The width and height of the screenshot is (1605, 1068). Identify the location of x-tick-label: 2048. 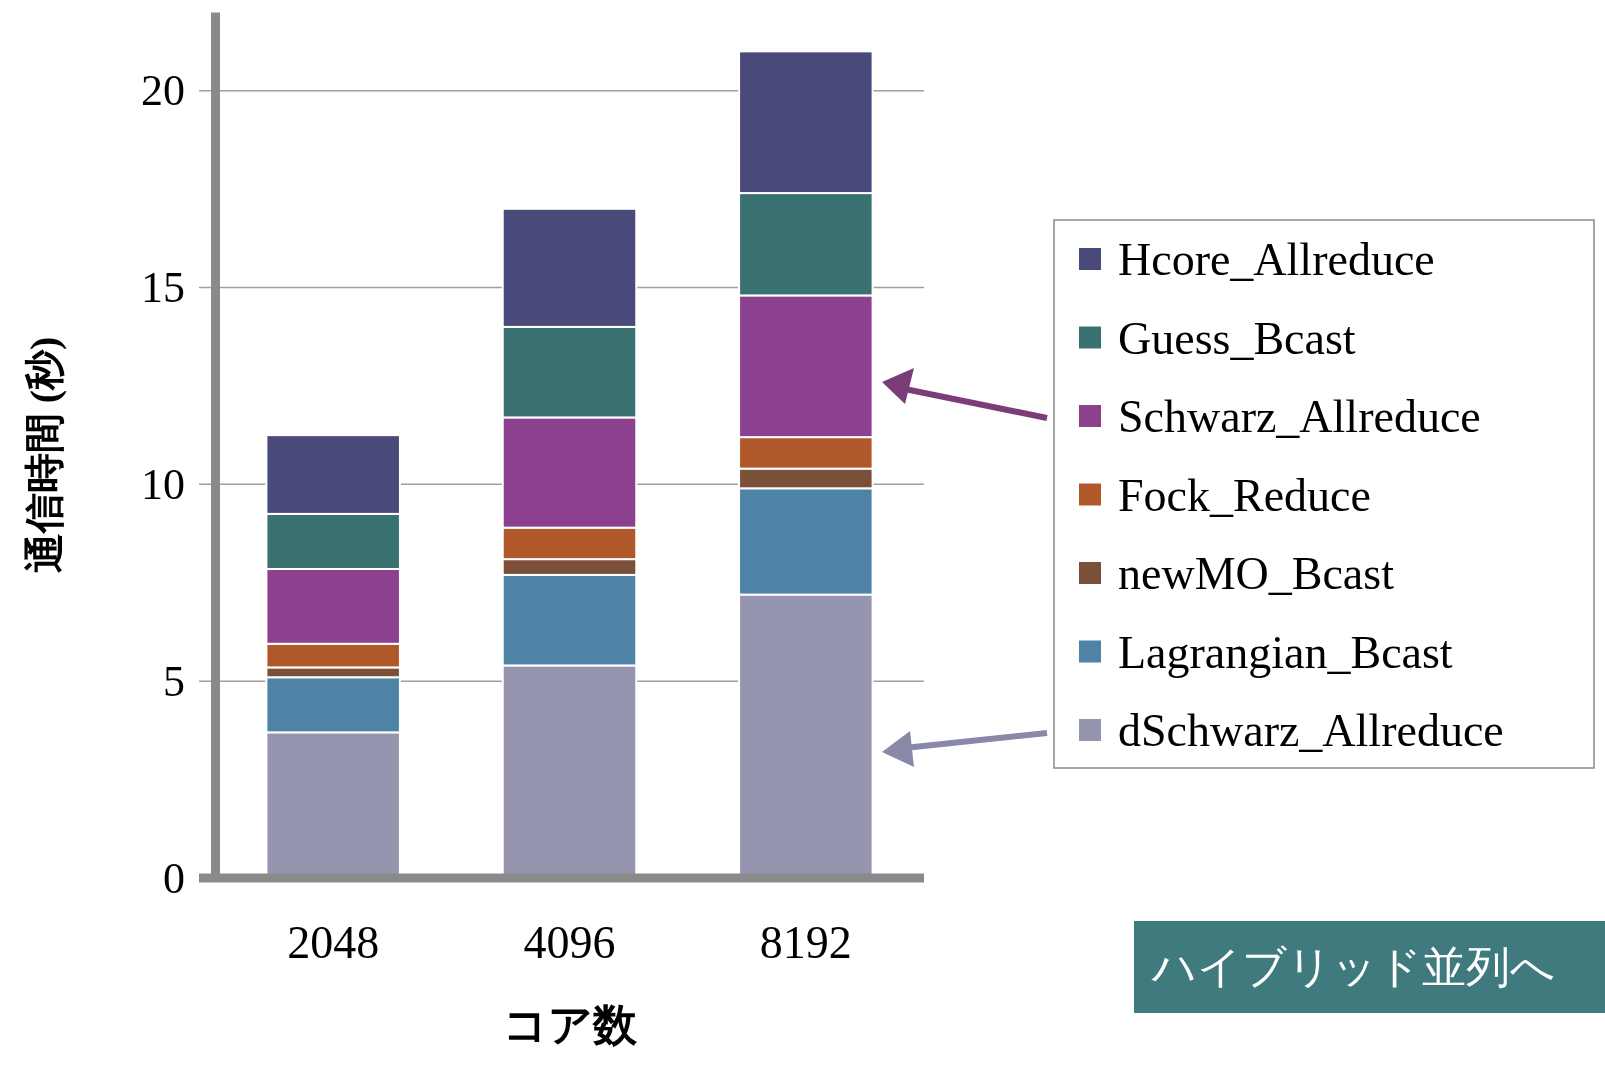
(333, 942).